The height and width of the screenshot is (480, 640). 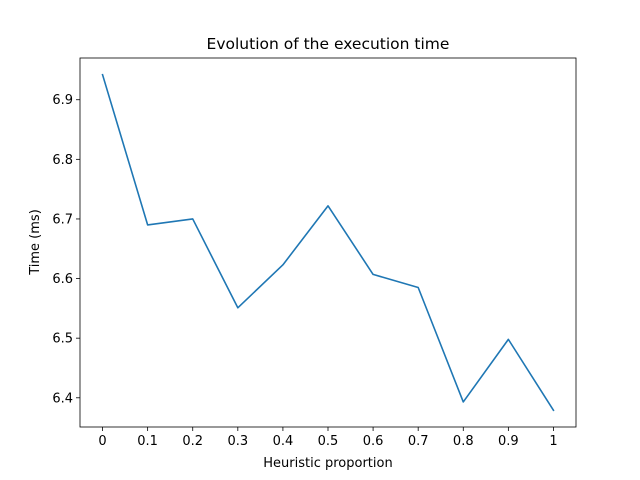 I want to click on y-tick-label: 6.4, so click(x=62, y=398).